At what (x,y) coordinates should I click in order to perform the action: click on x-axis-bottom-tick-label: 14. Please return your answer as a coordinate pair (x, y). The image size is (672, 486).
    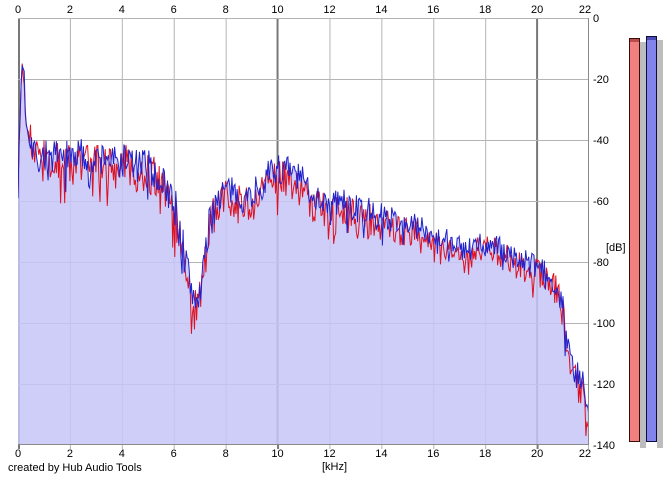
    Looking at the image, I should click on (381, 454).